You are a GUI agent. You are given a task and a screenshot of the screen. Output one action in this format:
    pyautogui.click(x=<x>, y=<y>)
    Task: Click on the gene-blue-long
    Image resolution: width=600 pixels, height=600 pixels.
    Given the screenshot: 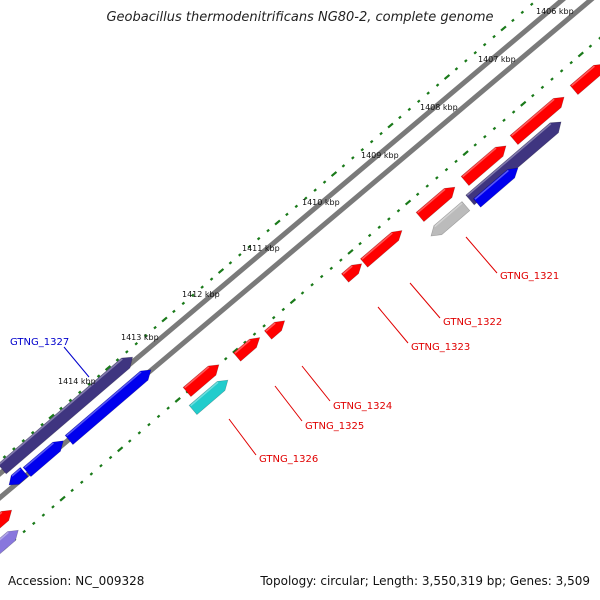 What is the action you would take?
    pyautogui.click(x=108, y=407)
    